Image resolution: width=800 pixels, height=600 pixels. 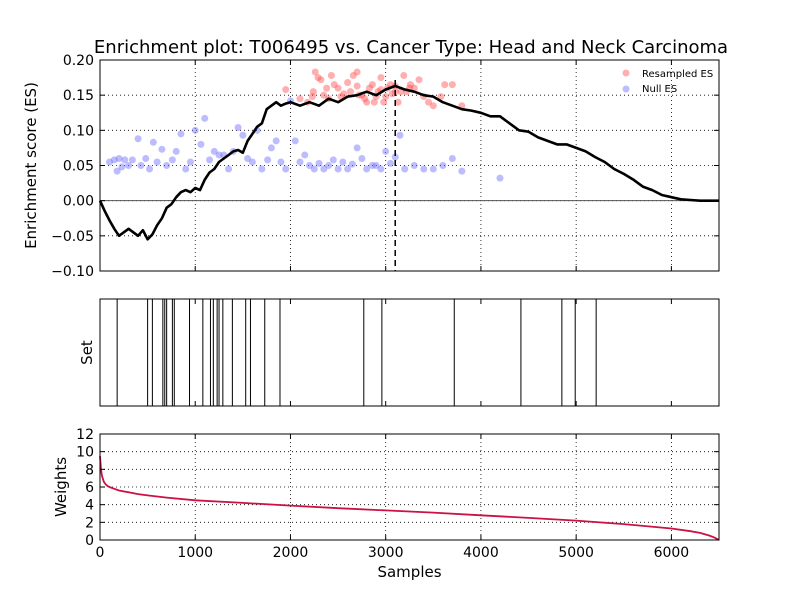 I want to click on p3-ylabel: Weights, so click(x=61, y=487).